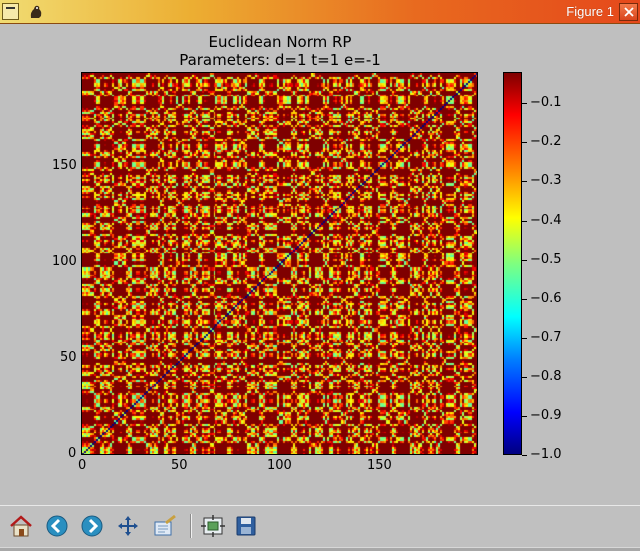 Image resolution: width=640 pixels, height=551 pixels. I want to click on colorbar-tick-label: −0.4, so click(546, 220).